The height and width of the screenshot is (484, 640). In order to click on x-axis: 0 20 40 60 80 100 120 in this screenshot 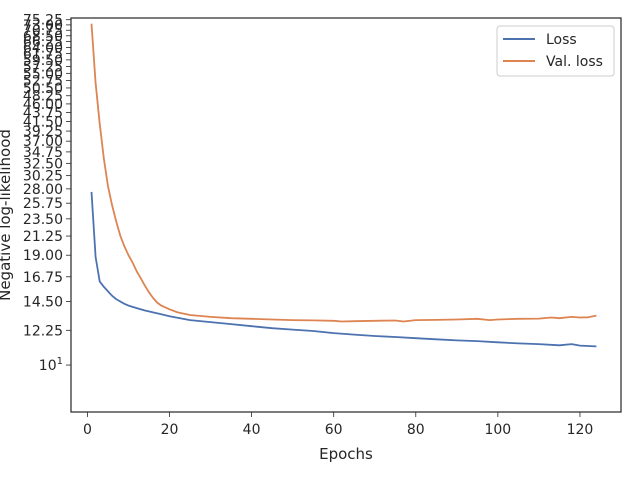, I will do `click(338, 425)`.